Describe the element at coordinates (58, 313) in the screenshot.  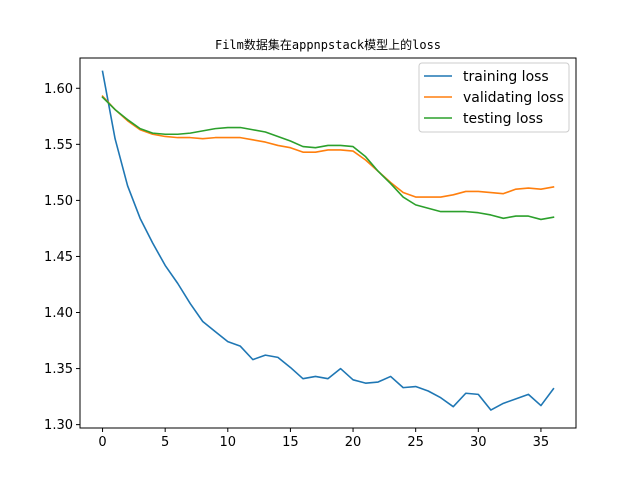
I see `y-tick-label-2: 1.40` at that location.